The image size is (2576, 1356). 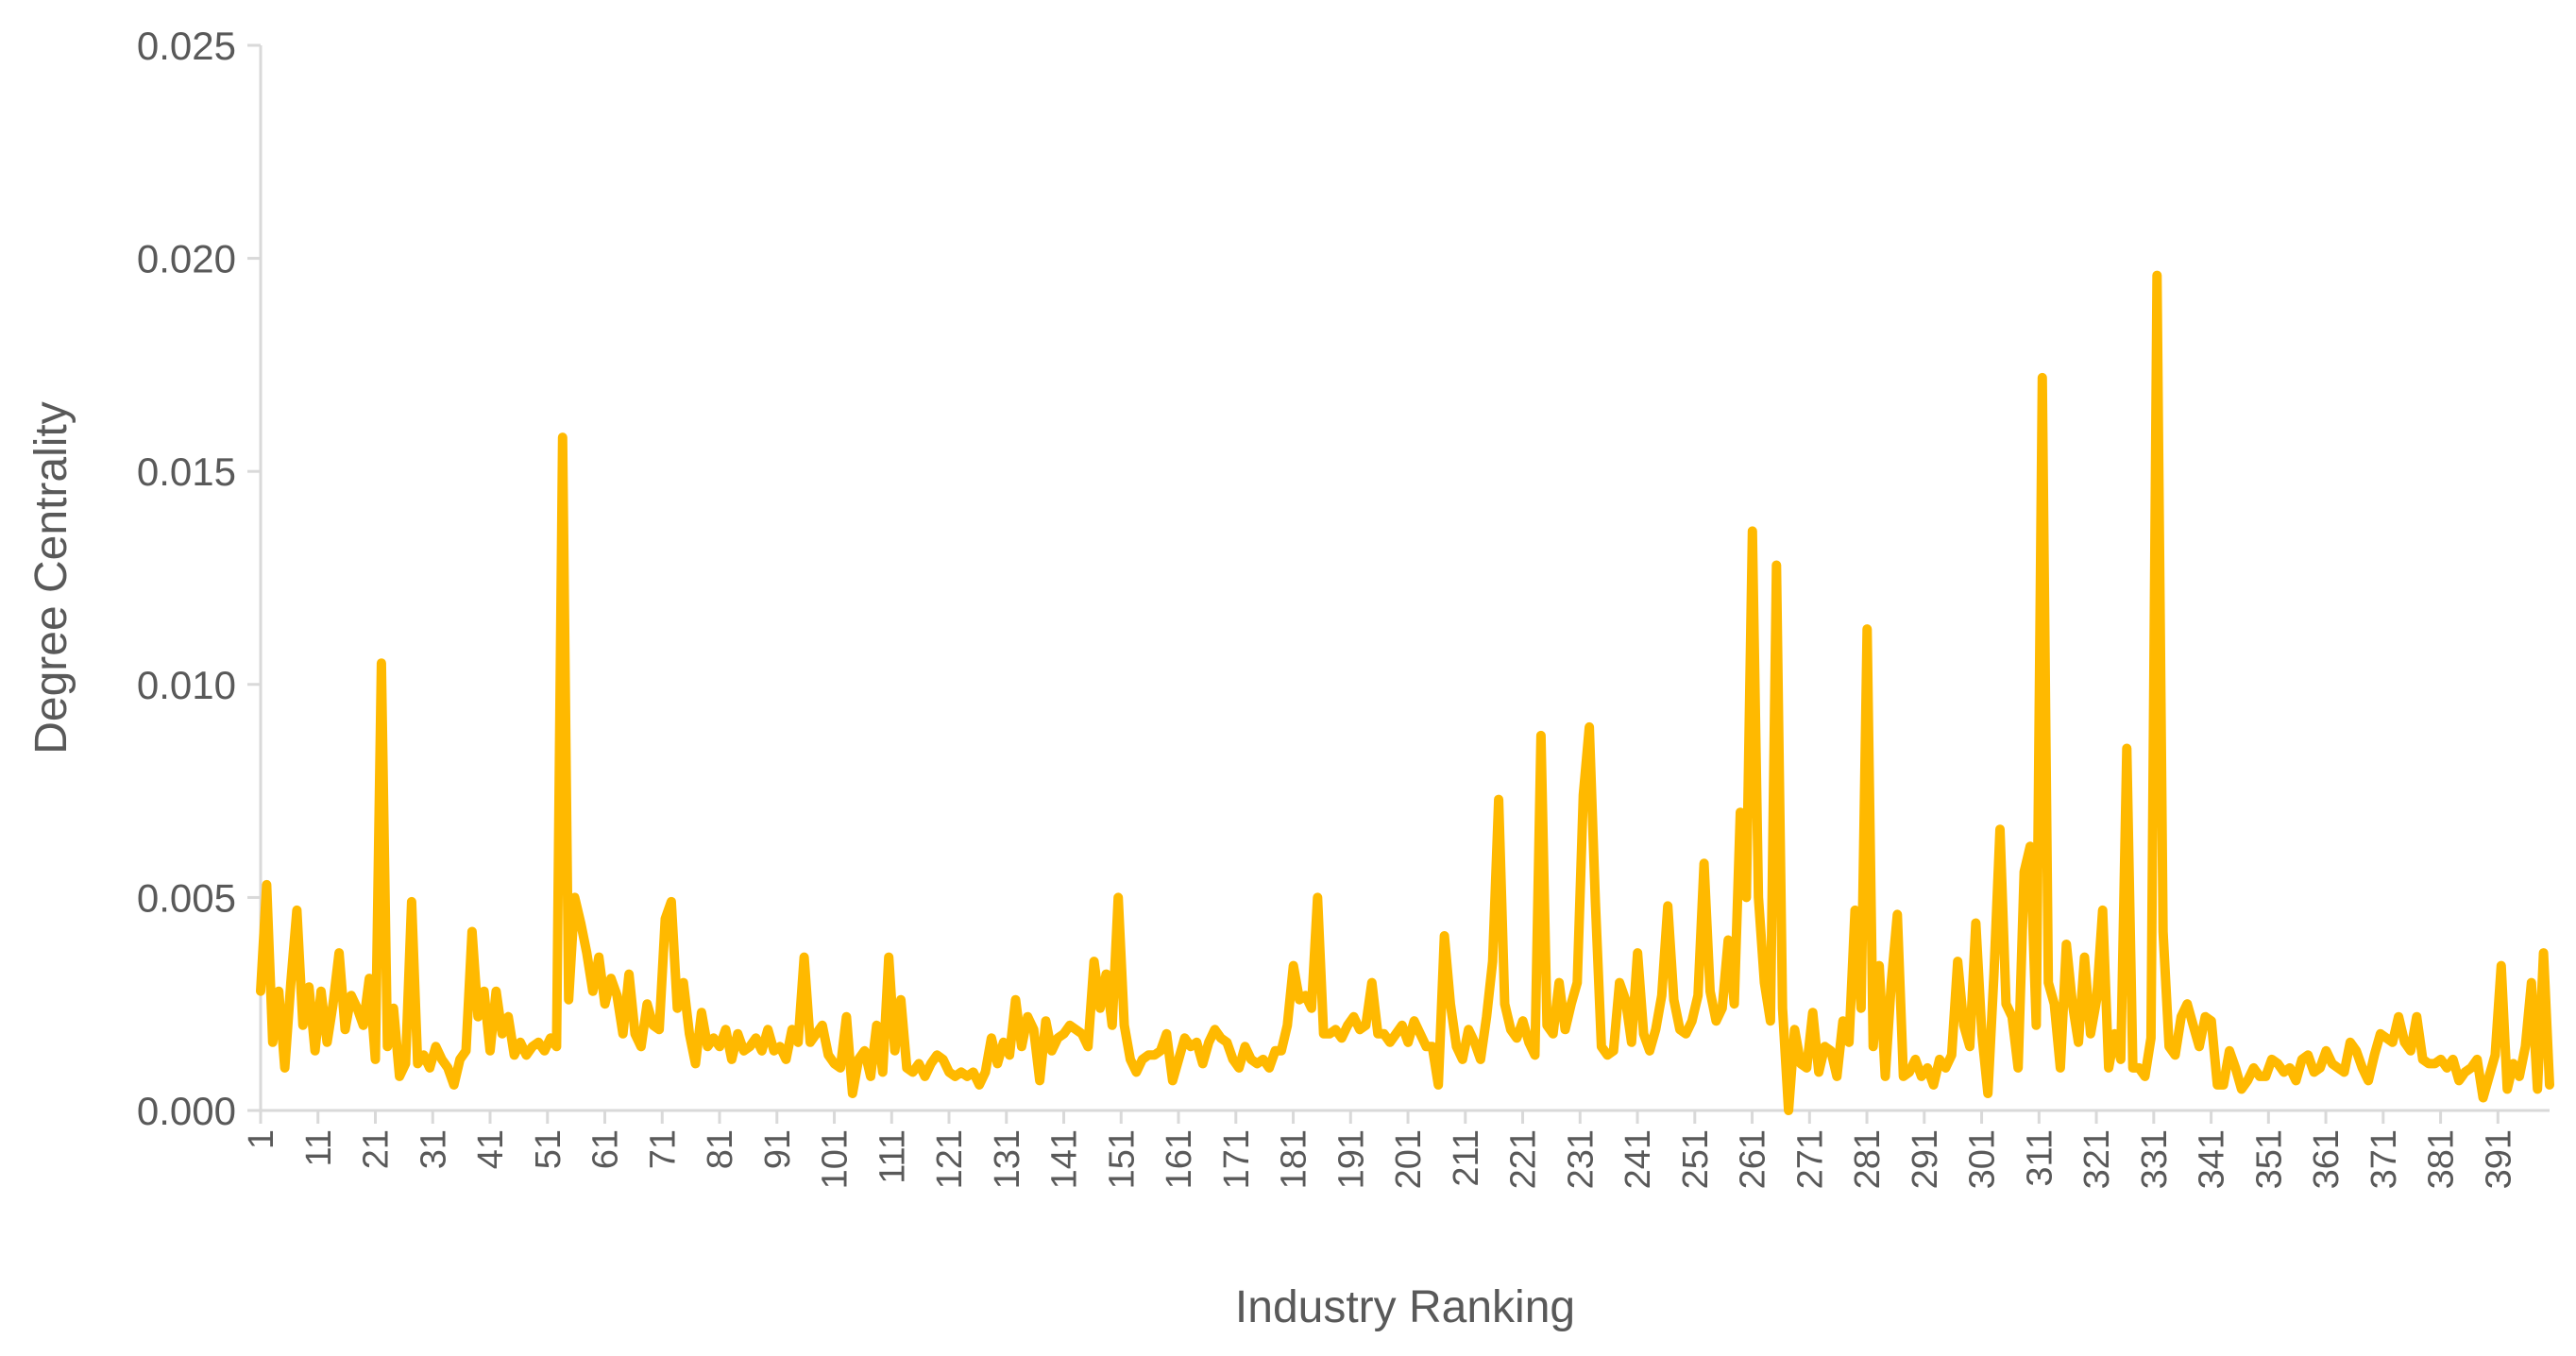 What do you see at coordinates (836, 1159) in the screenshot?
I see `x-tick-label: 101` at bounding box center [836, 1159].